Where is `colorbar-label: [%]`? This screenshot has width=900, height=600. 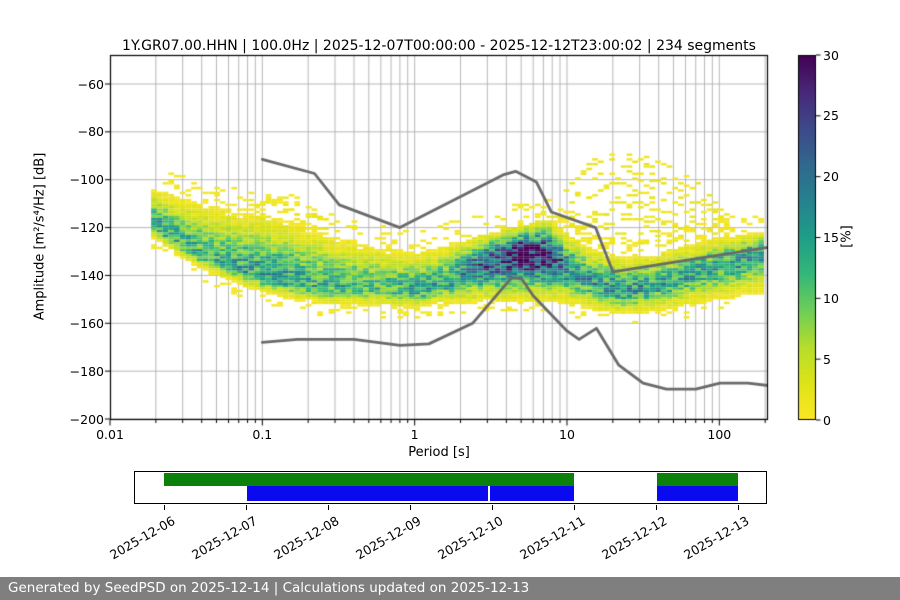 colorbar-label: [%] is located at coordinates (847, 236).